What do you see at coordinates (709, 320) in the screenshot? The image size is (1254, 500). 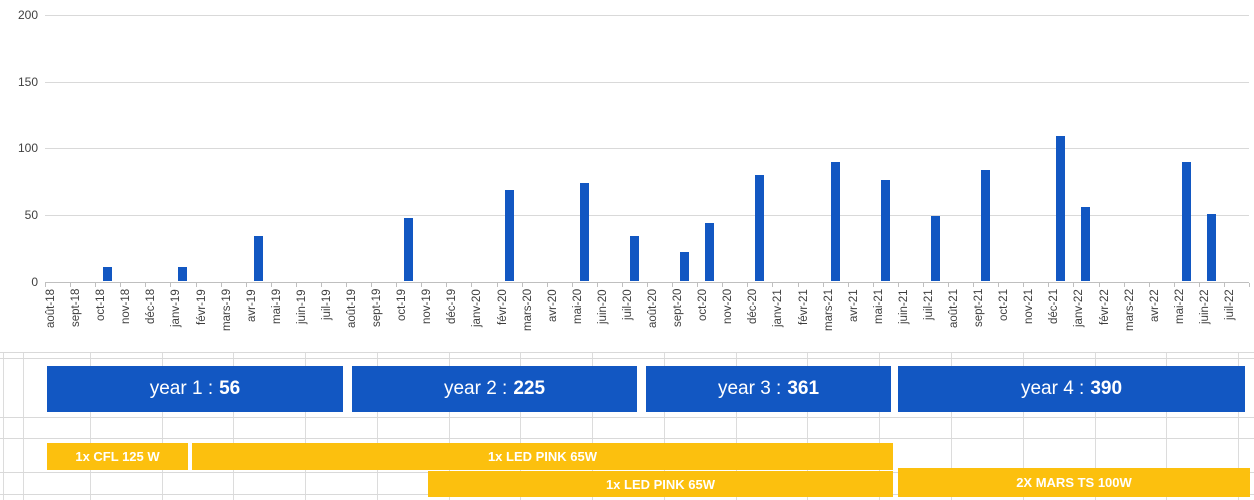 I see `x-axis-label: oct-20` at bounding box center [709, 320].